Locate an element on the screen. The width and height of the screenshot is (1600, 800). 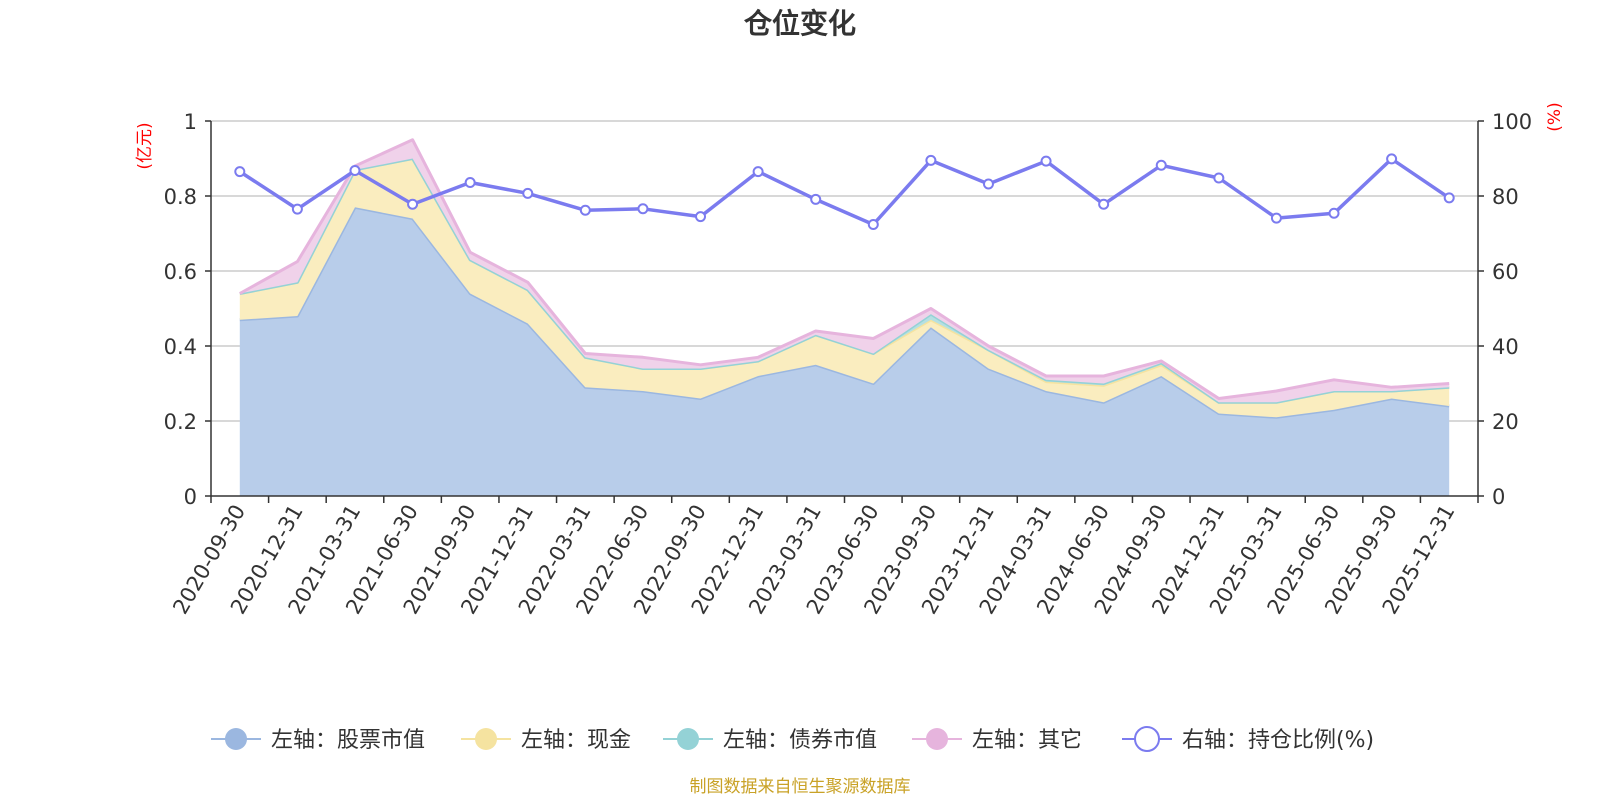
legend-label: 左轴：现金 is located at coordinates (576, 740).